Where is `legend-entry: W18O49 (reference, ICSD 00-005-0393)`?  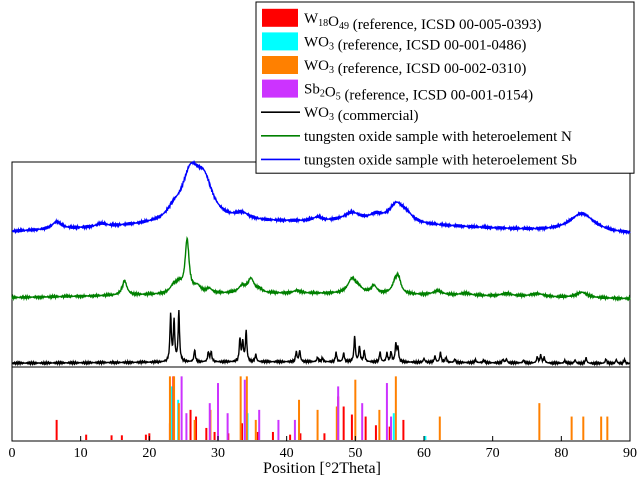 legend-entry: W18O49 (reference, ICSD 00-005-0393) is located at coordinates (422, 22).